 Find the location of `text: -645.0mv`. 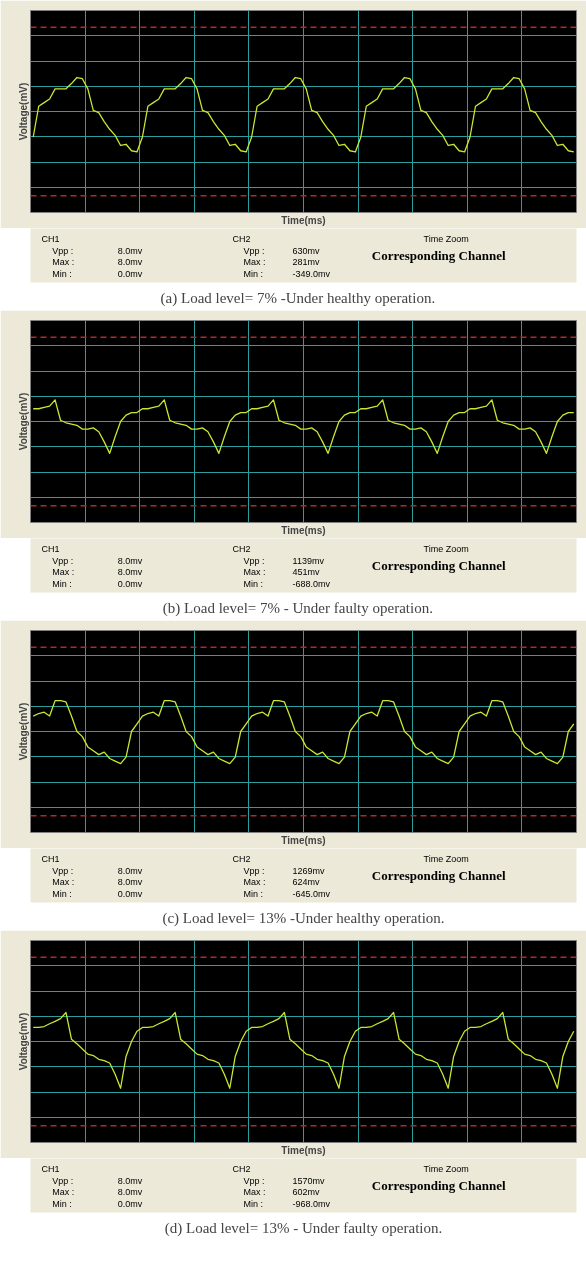

text: -645.0mv is located at coordinates (311, 894).